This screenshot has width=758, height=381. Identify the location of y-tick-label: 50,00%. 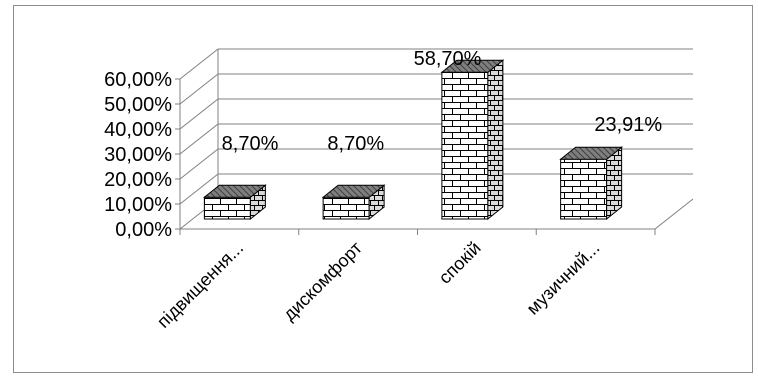
(138, 105).